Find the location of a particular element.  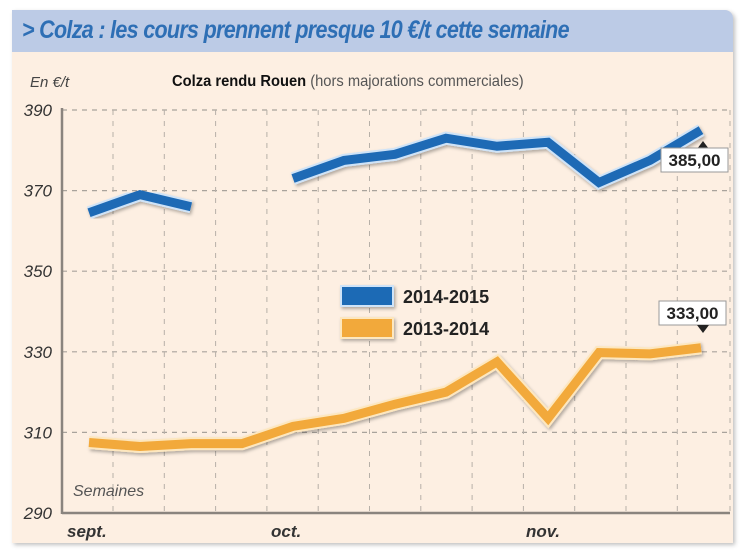

y-tick-labels: 290 310 330 350 370 390 is located at coordinates (38, 312).